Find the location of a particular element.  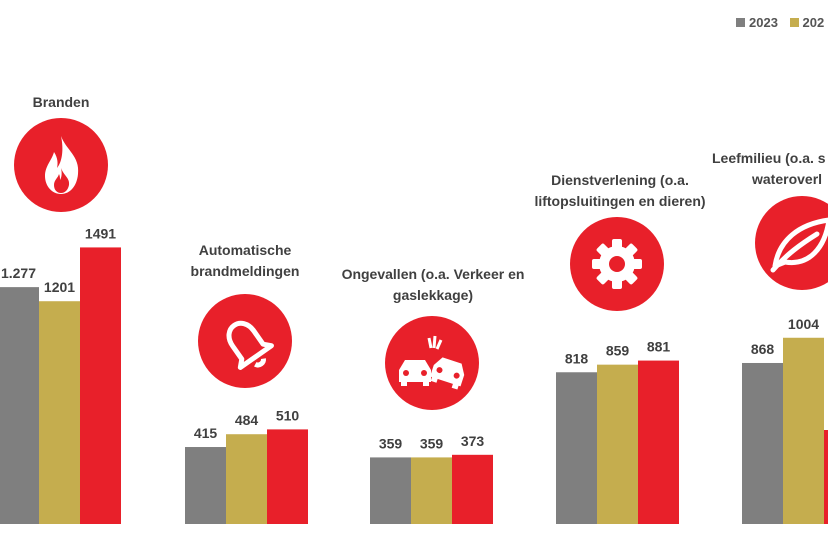

value-label-leefmilieu-series-2: 1004 is located at coordinates (803, 324).